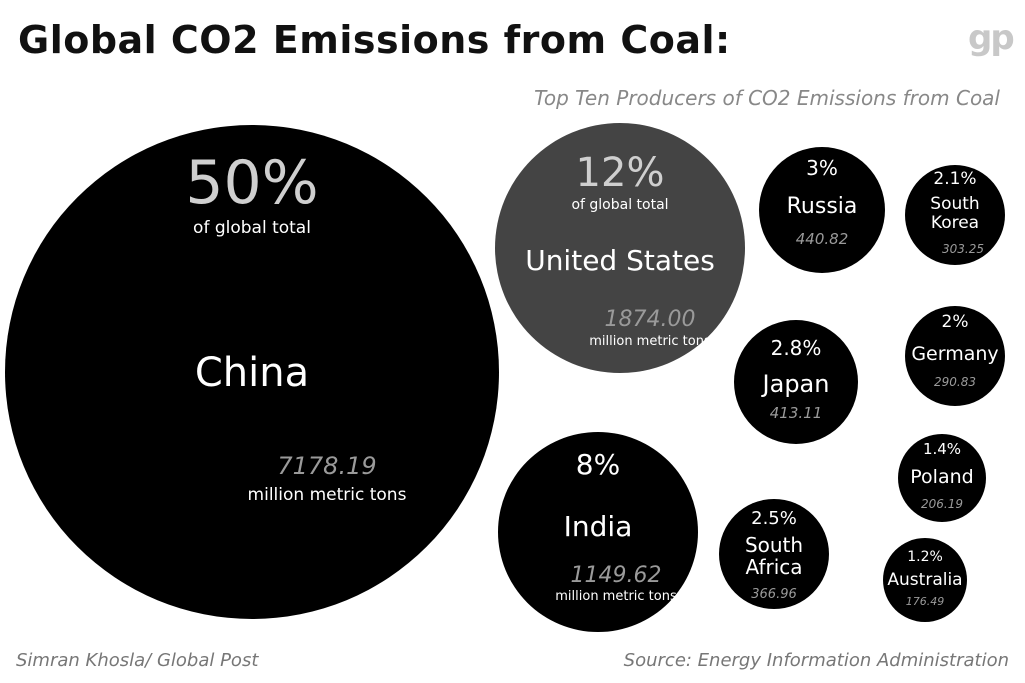 This screenshot has width=1025, height=683. Describe the element at coordinates (650, 341) in the screenshot. I see `unit-united-states: million metric tons` at that location.